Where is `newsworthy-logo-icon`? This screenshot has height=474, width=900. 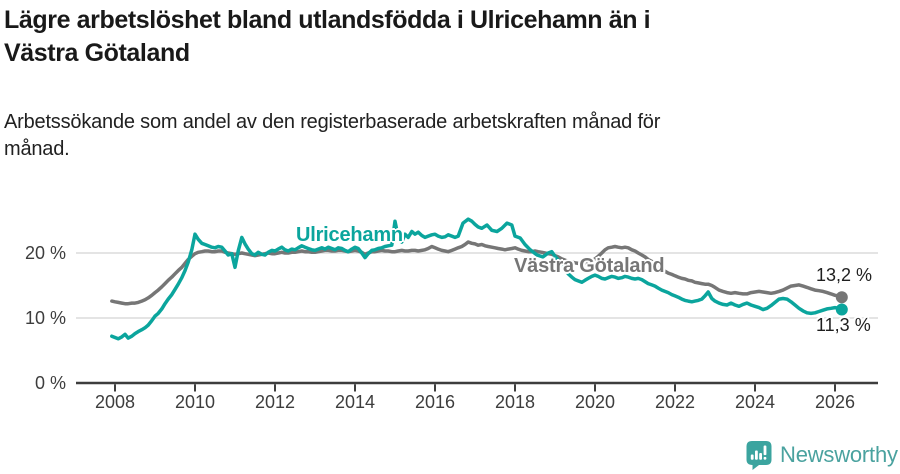
newsworthy-logo-icon is located at coordinates (759, 455).